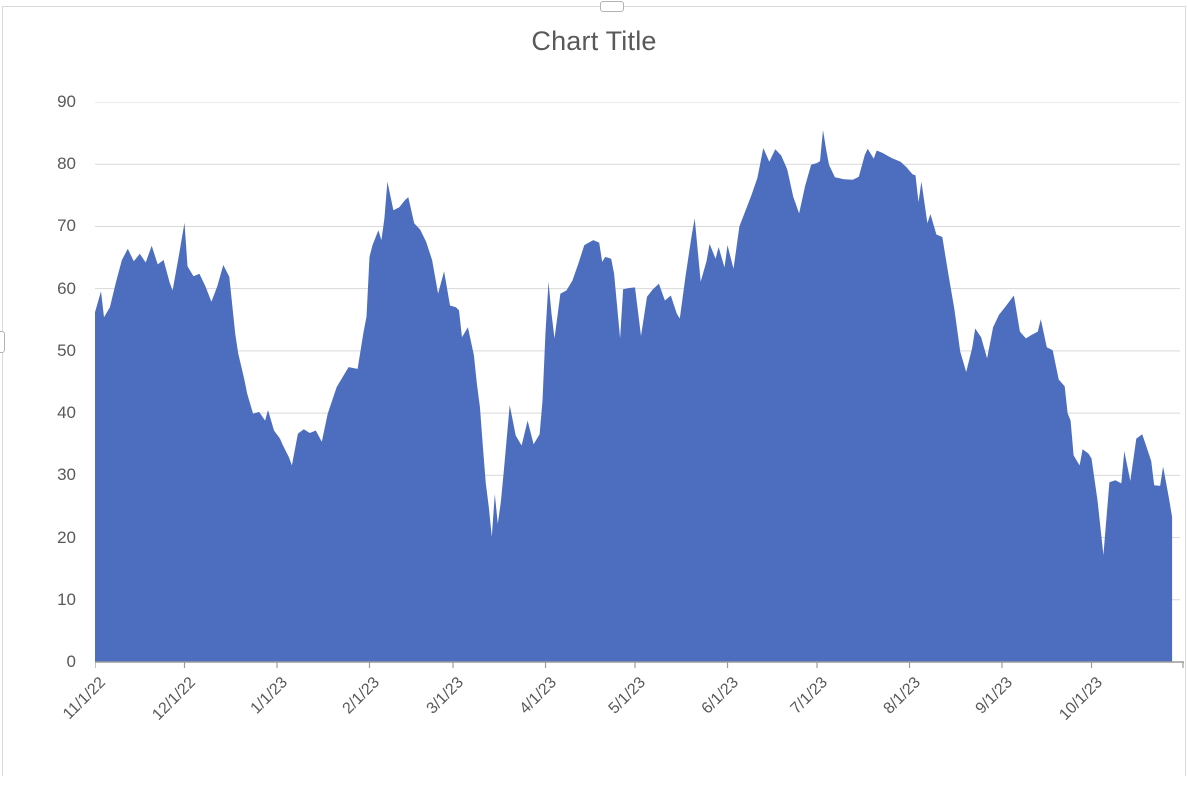 This screenshot has width=1188, height=793. I want to click on y-axis-label: 0, so click(71, 661).